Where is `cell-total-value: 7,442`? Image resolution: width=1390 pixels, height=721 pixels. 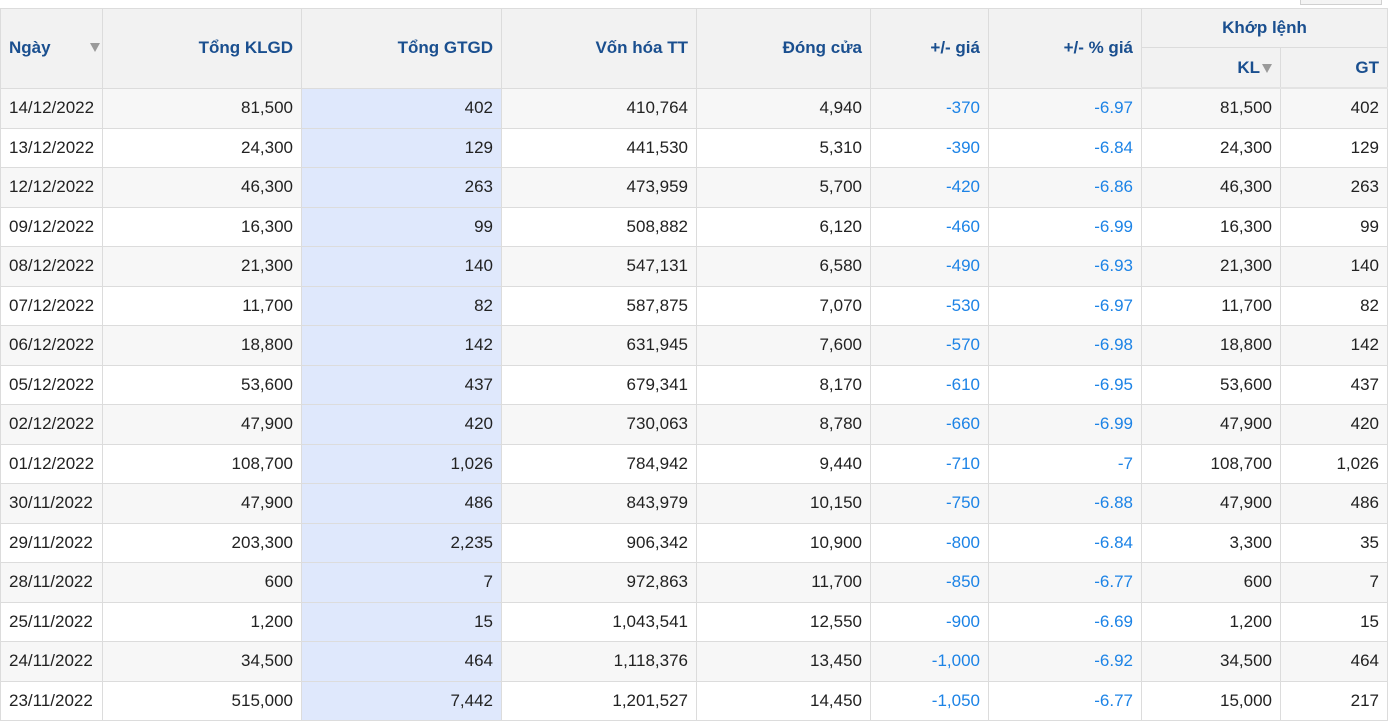 cell-total-value: 7,442 is located at coordinates (401, 700).